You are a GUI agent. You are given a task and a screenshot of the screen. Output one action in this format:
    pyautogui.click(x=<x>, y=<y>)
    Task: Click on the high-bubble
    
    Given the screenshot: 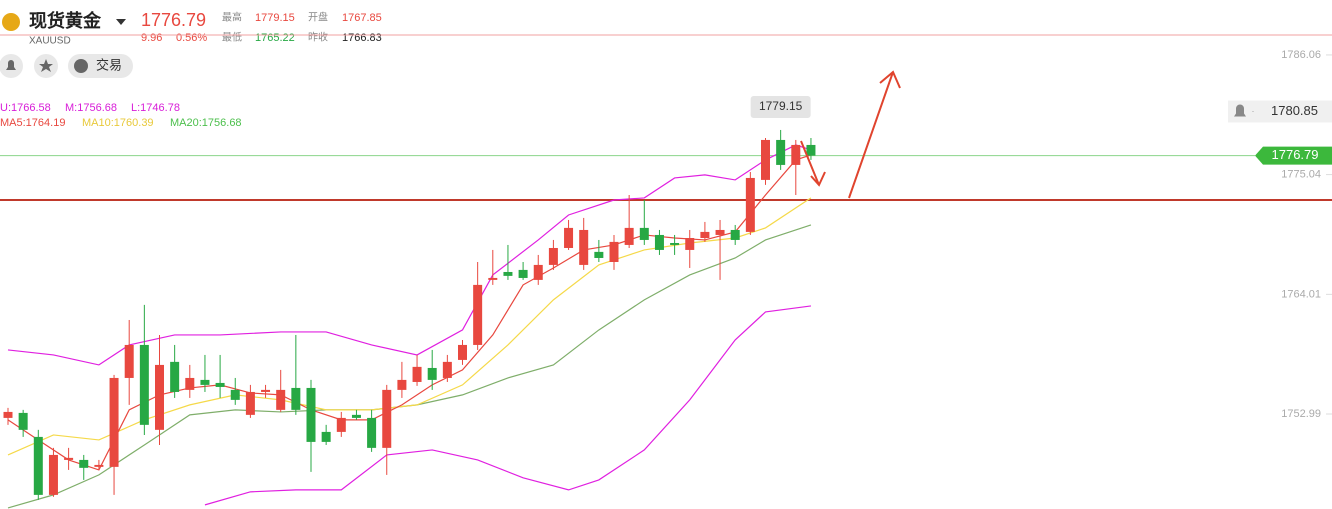 What is the action you would take?
    pyautogui.click(x=780, y=106)
    